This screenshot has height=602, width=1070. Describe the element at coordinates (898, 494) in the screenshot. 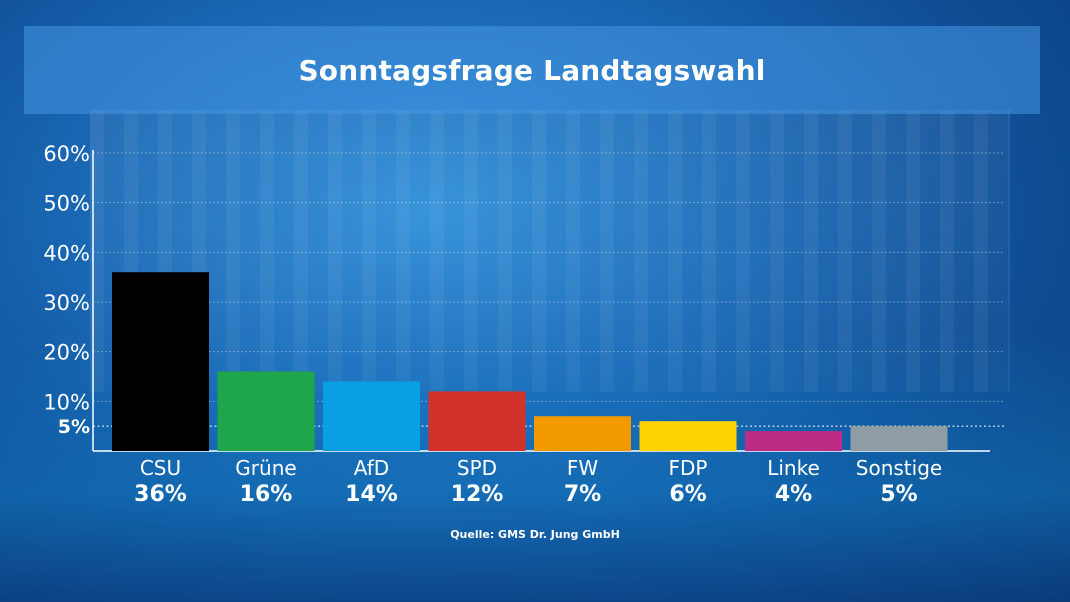

I see `value-label: 5%` at that location.